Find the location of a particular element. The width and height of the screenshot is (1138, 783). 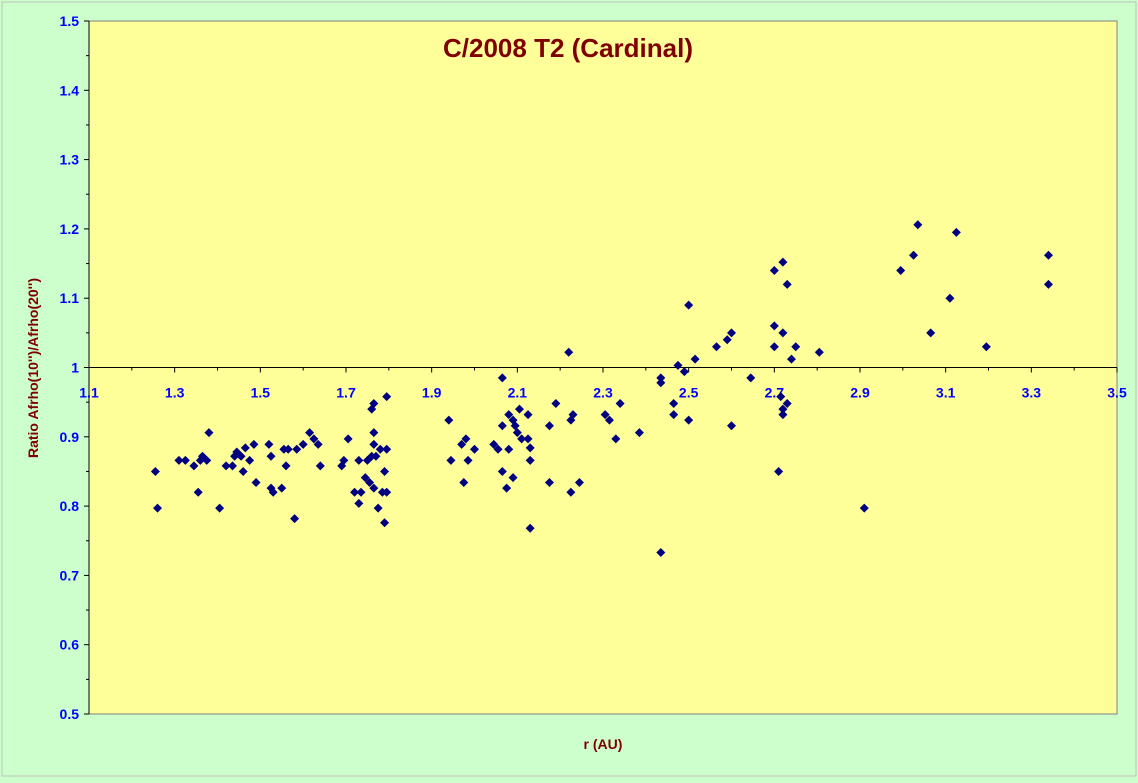

y-axis-label: Ratio Afrho(10'')/Afrho(20'') is located at coordinates (33, 368).